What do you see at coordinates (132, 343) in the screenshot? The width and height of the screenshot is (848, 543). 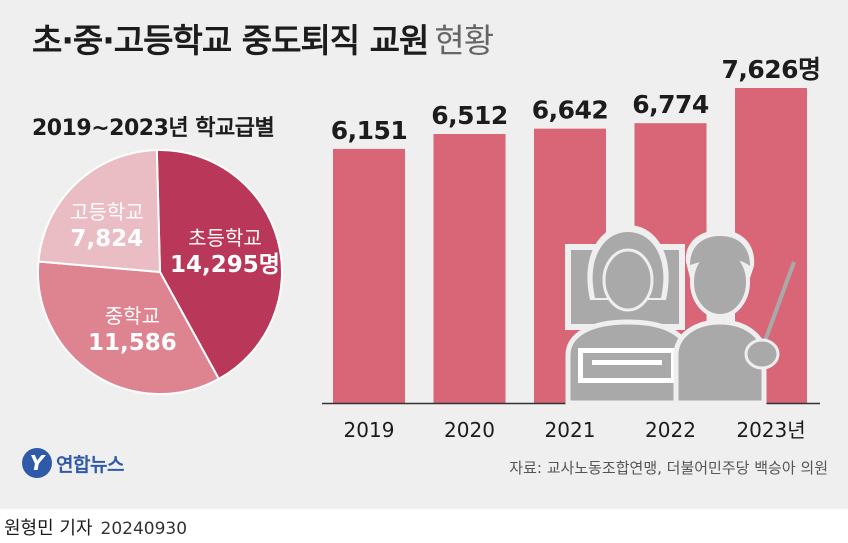 I see `pie-label-value: 11,586` at bounding box center [132, 343].